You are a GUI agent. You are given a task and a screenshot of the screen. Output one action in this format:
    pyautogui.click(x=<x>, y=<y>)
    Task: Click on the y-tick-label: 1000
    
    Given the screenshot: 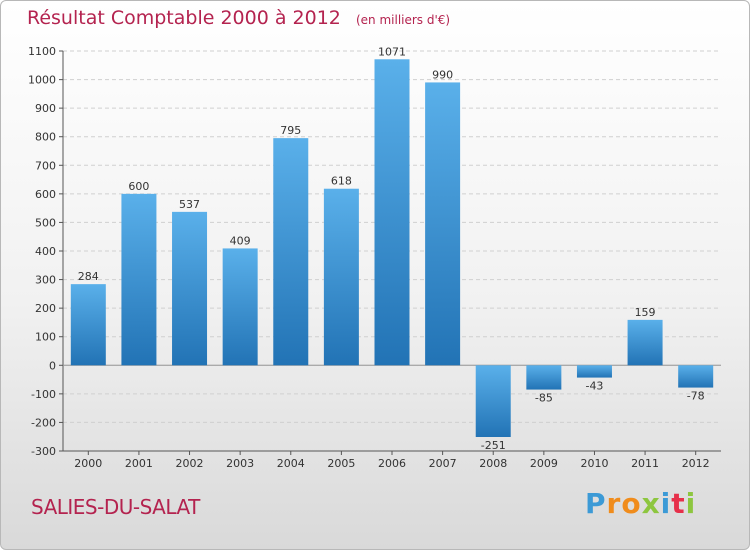 What is the action you would take?
    pyautogui.click(x=42, y=80)
    